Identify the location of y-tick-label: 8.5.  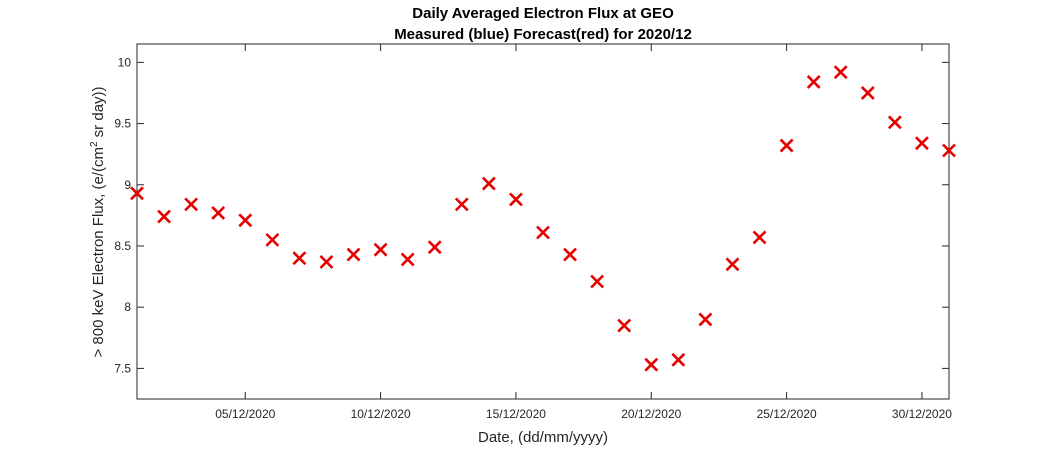
(122, 246).